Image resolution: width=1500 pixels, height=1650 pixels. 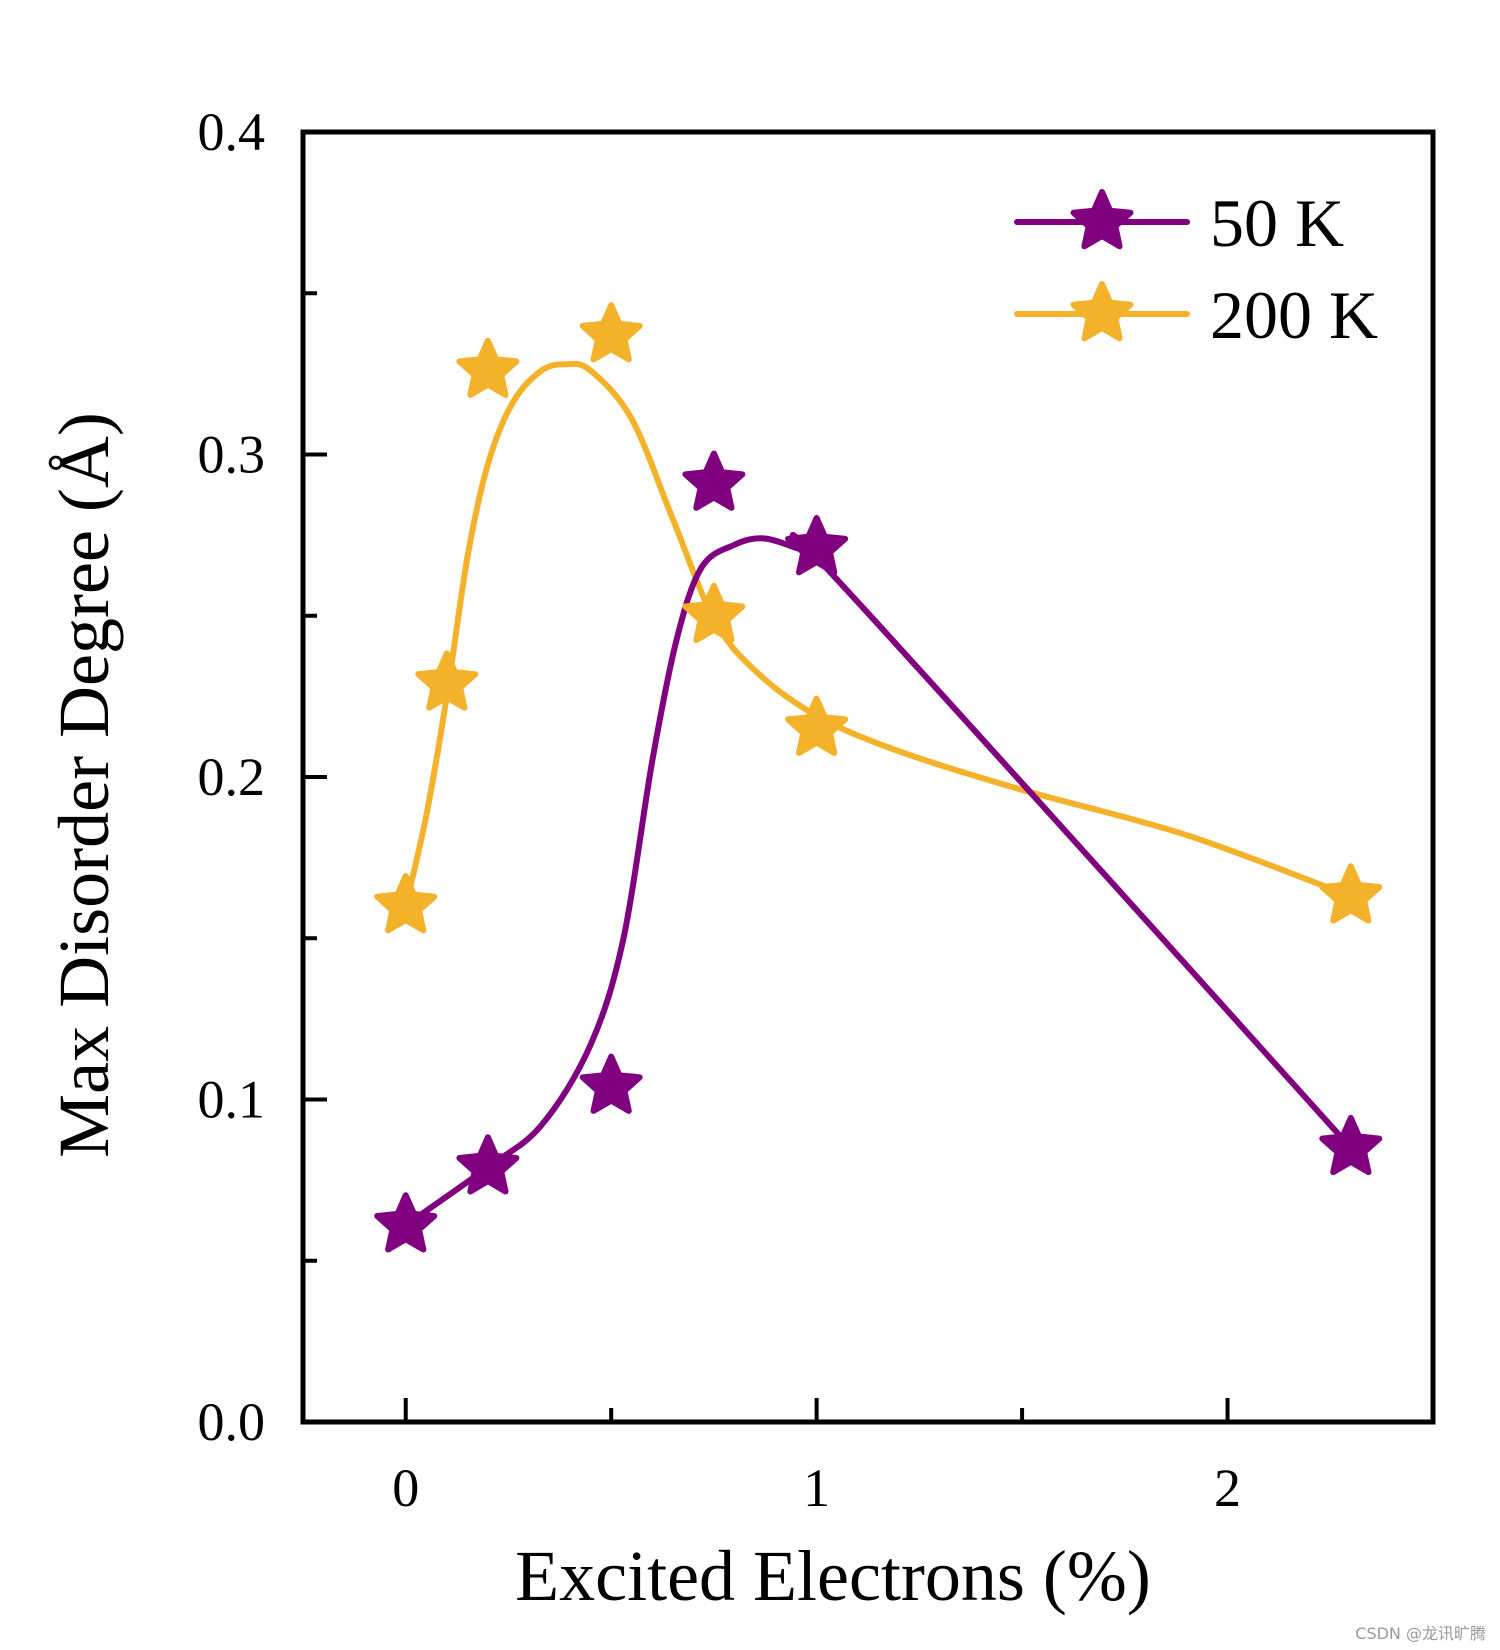 I want to click on y-tick-label: 0.4, so click(x=232, y=132).